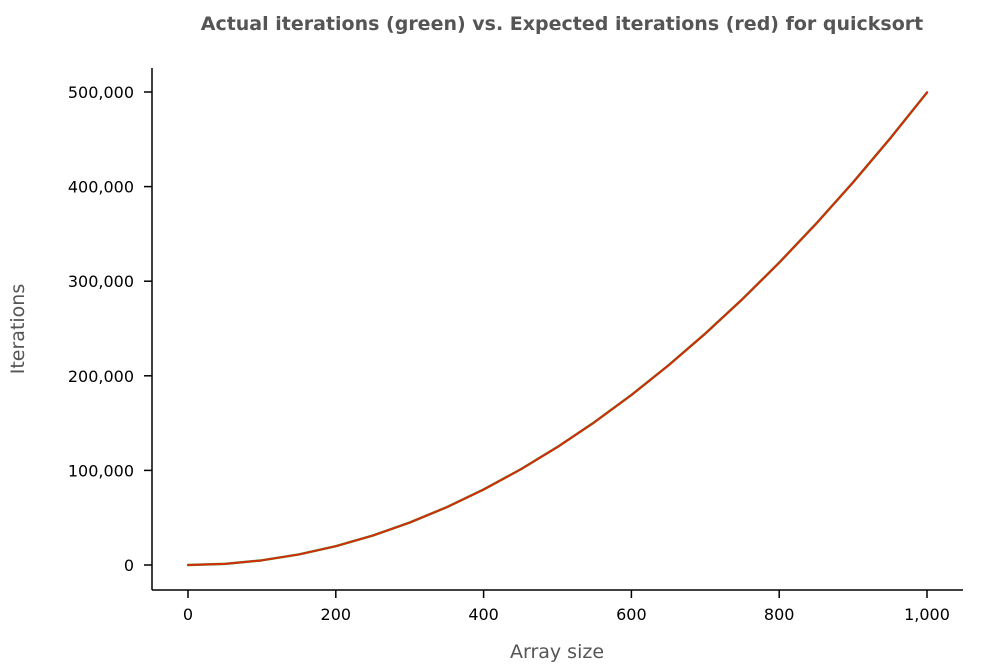  What do you see at coordinates (101, 376) in the screenshot?
I see `y-tick-label: 200,000` at bounding box center [101, 376].